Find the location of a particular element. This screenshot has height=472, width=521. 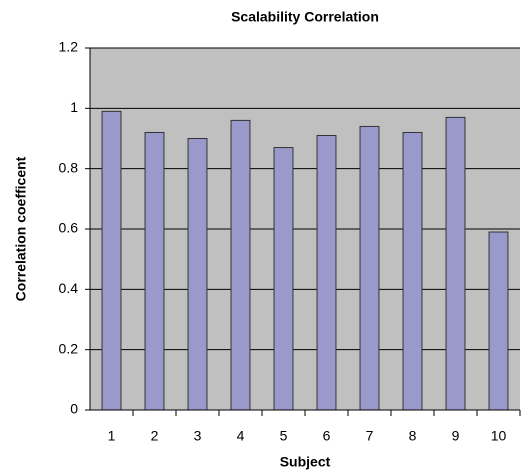

x-tick-label: 6 is located at coordinates (327, 436).